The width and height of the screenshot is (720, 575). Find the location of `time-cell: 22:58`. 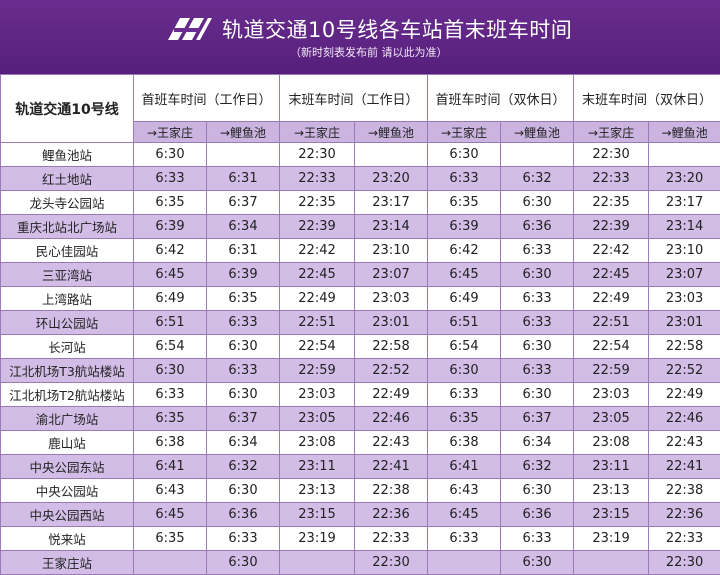

time-cell: 22:58 is located at coordinates (684, 347).